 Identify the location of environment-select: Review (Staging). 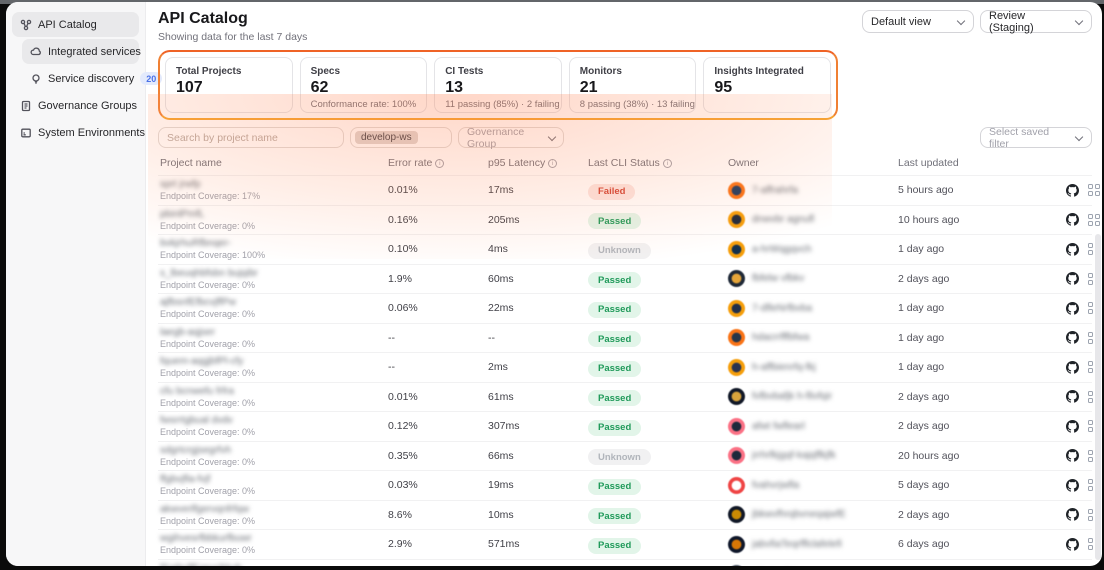
(1036, 22).